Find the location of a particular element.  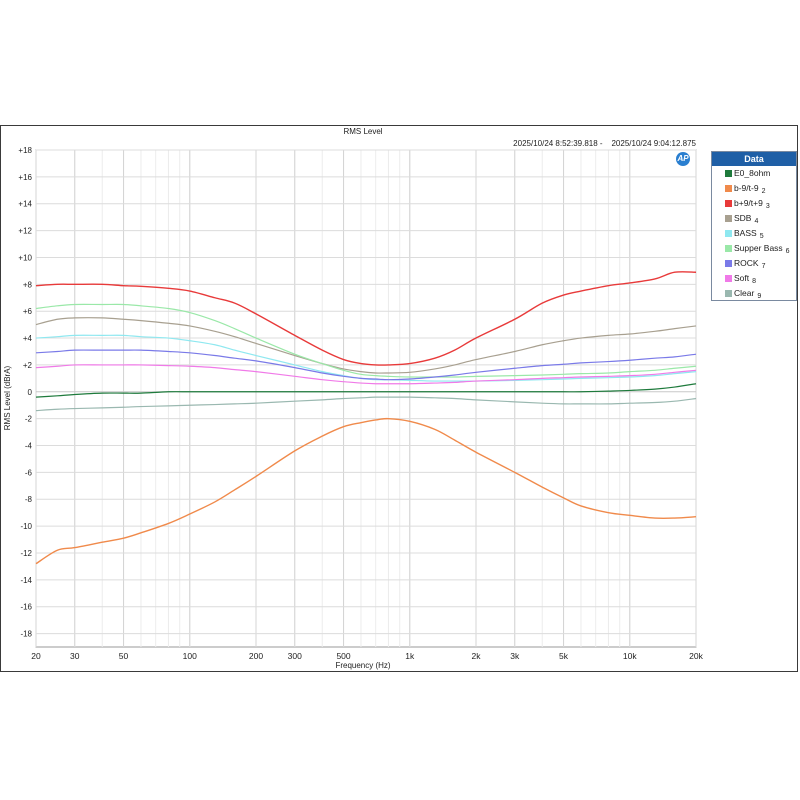

legend-item: Supper Bass 6 is located at coordinates (754, 248).